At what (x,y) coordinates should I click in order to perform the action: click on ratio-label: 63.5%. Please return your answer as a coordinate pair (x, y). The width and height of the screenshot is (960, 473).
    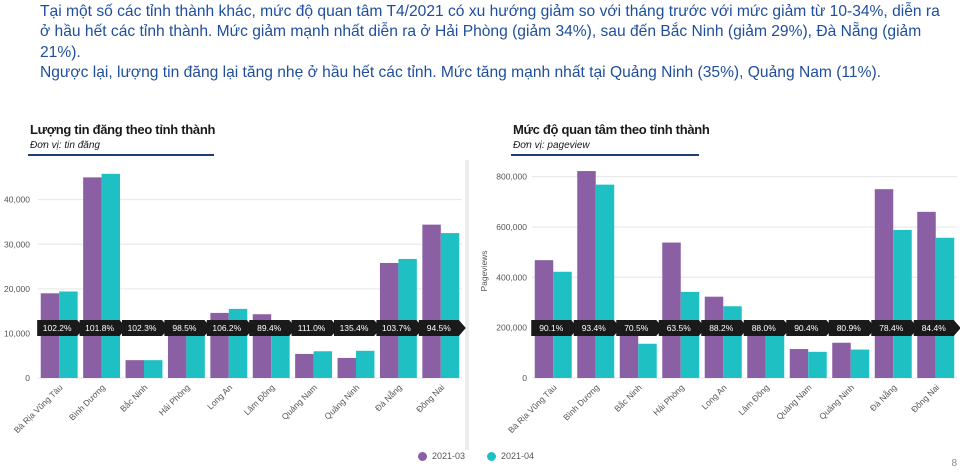
    Looking at the image, I should click on (679, 328).